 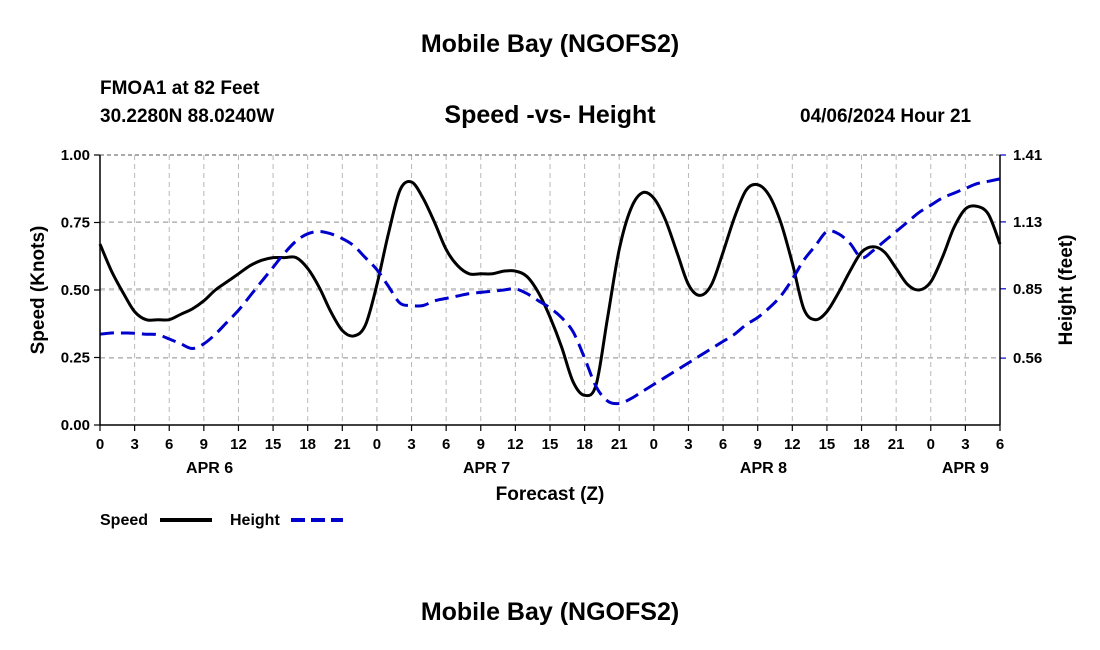 What do you see at coordinates (550, 115) in the screenshot?
I see `chart-title: Speed -vs- Height` at bounding box center [550, 115].